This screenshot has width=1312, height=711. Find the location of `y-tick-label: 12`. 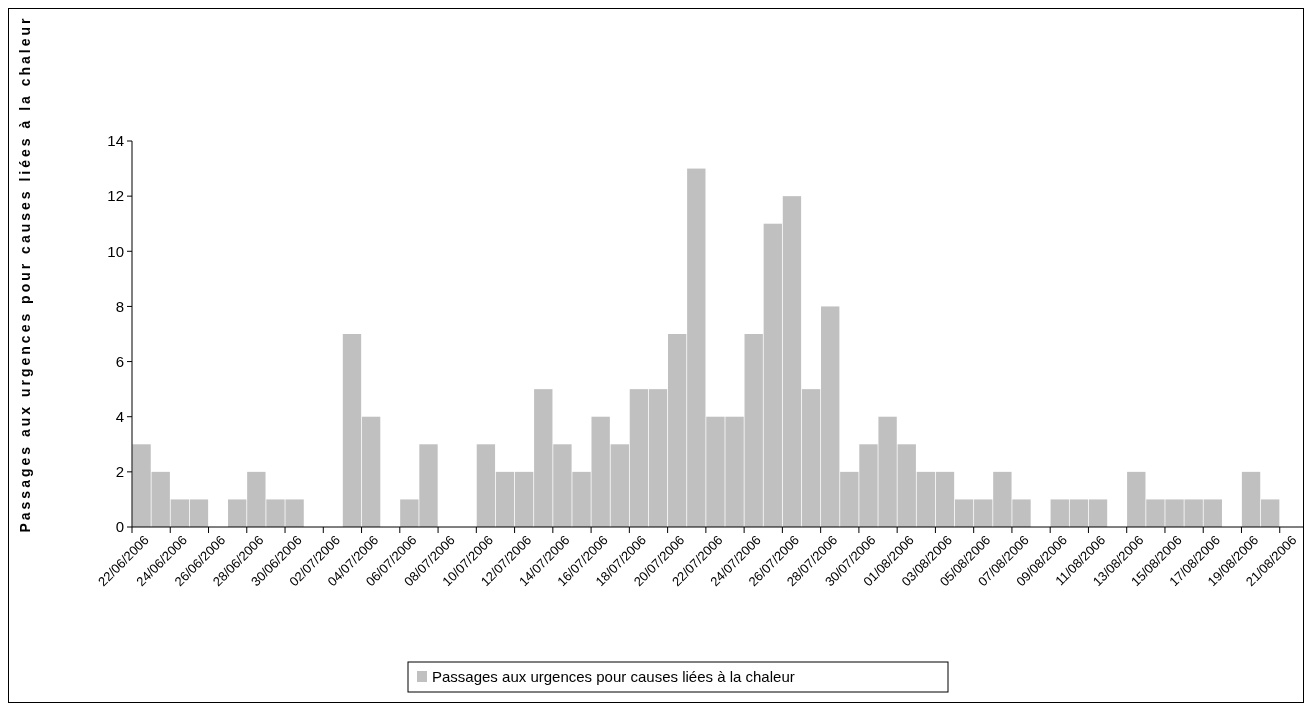

y-tick-label: 12 is located at coordinates (115, 196).